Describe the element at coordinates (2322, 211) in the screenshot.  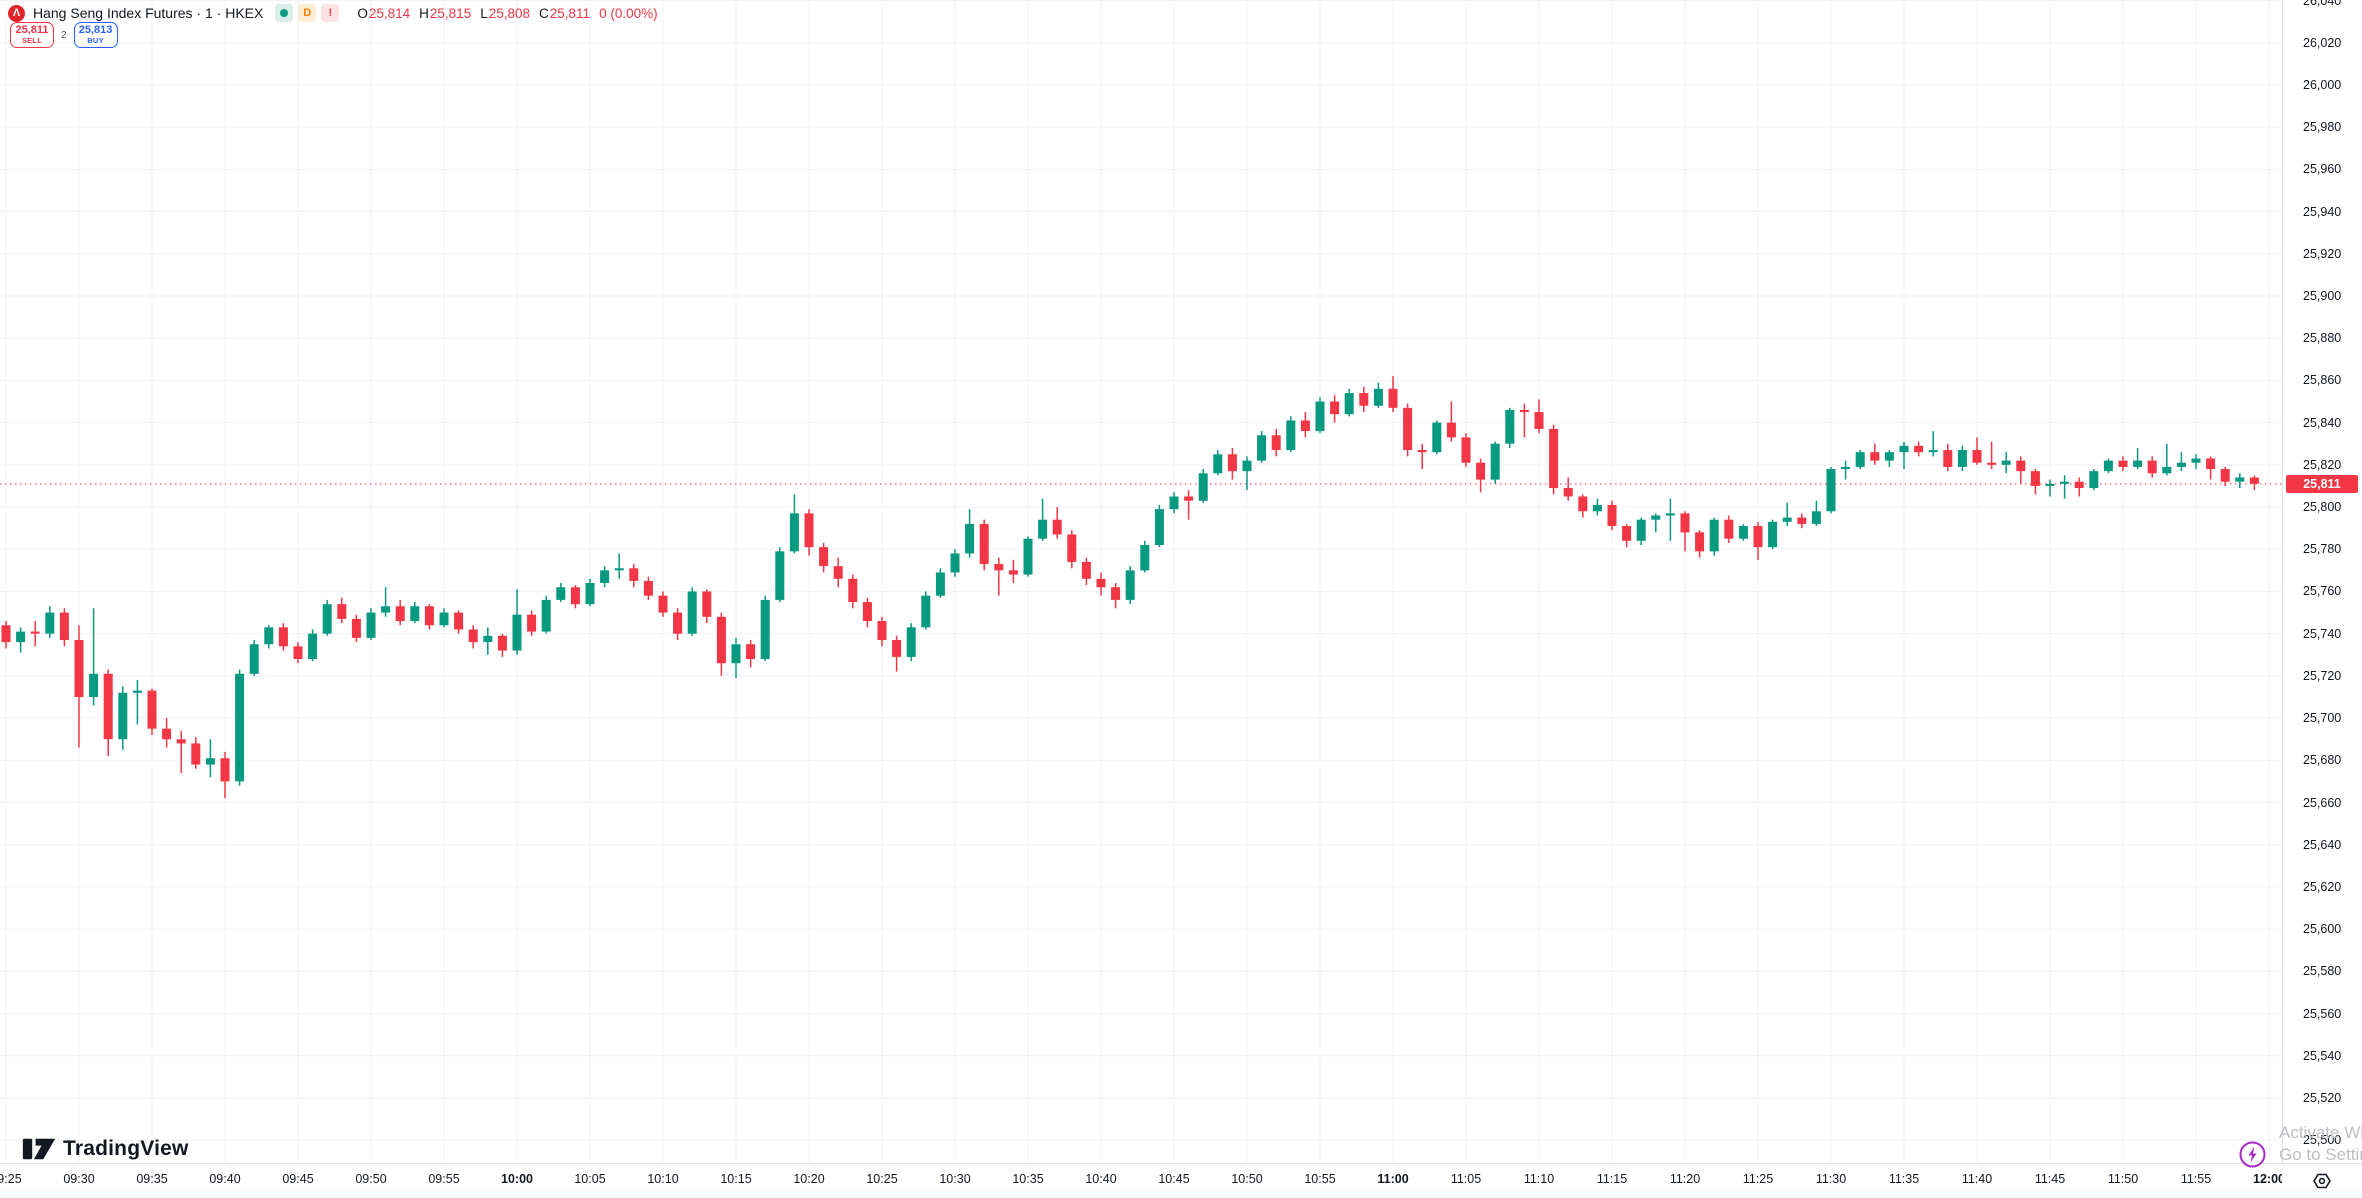
I see `price-tick-label: 25,940` at that location.